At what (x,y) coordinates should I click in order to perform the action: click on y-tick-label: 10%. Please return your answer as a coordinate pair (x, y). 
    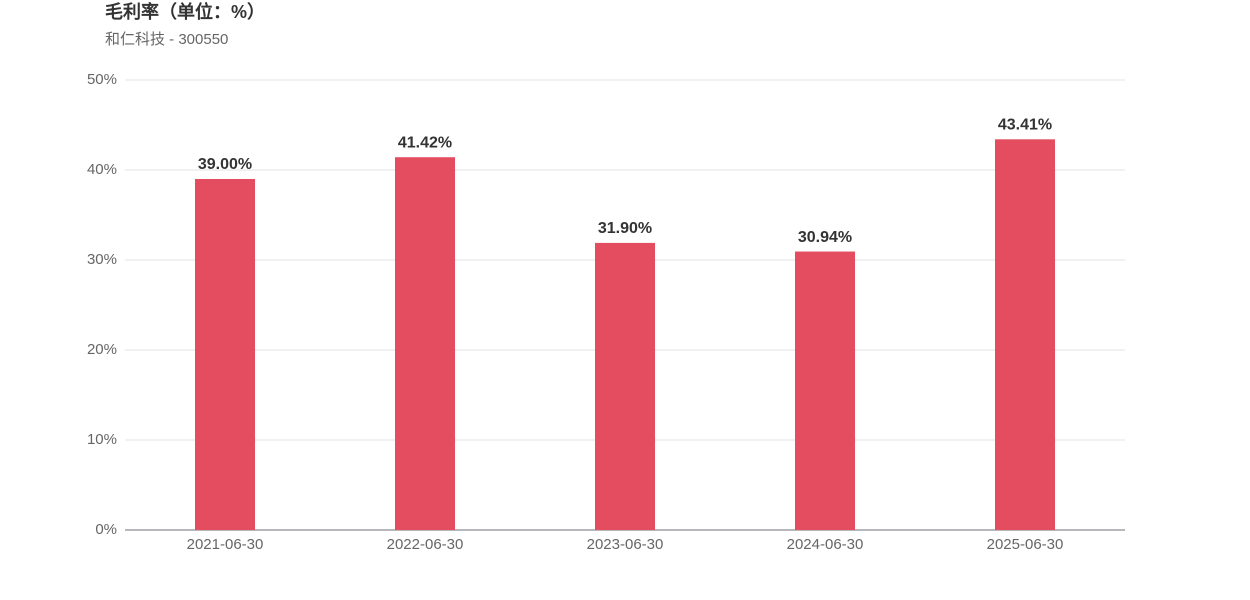
    Looking at the image, I should click on (102, 439).